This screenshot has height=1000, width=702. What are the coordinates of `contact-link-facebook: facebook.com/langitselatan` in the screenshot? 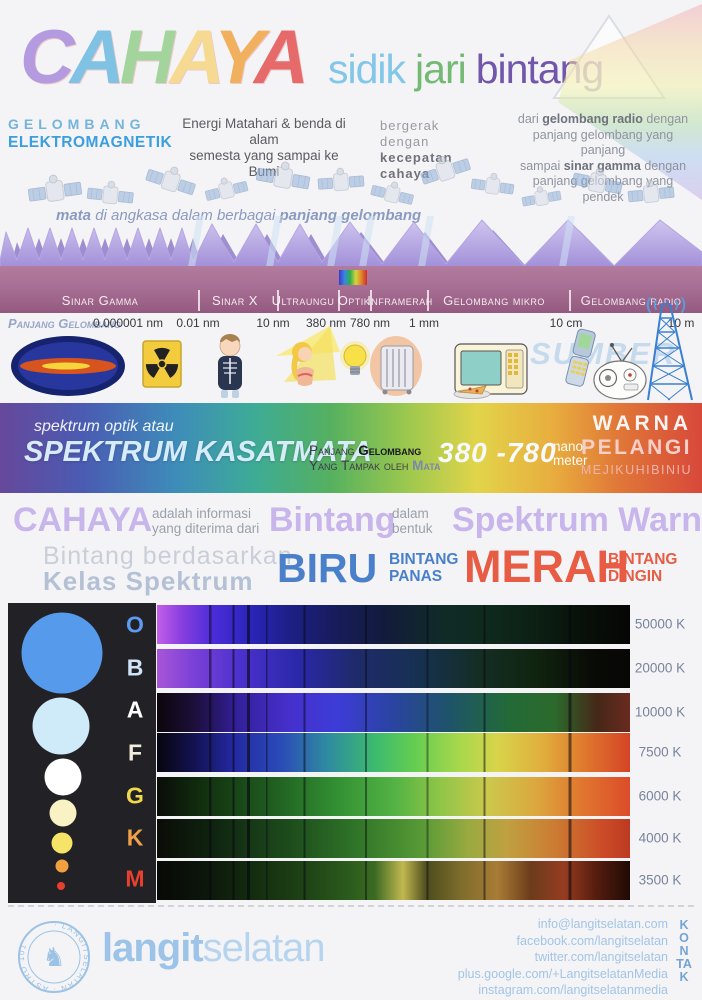 It's located at (592, 940).